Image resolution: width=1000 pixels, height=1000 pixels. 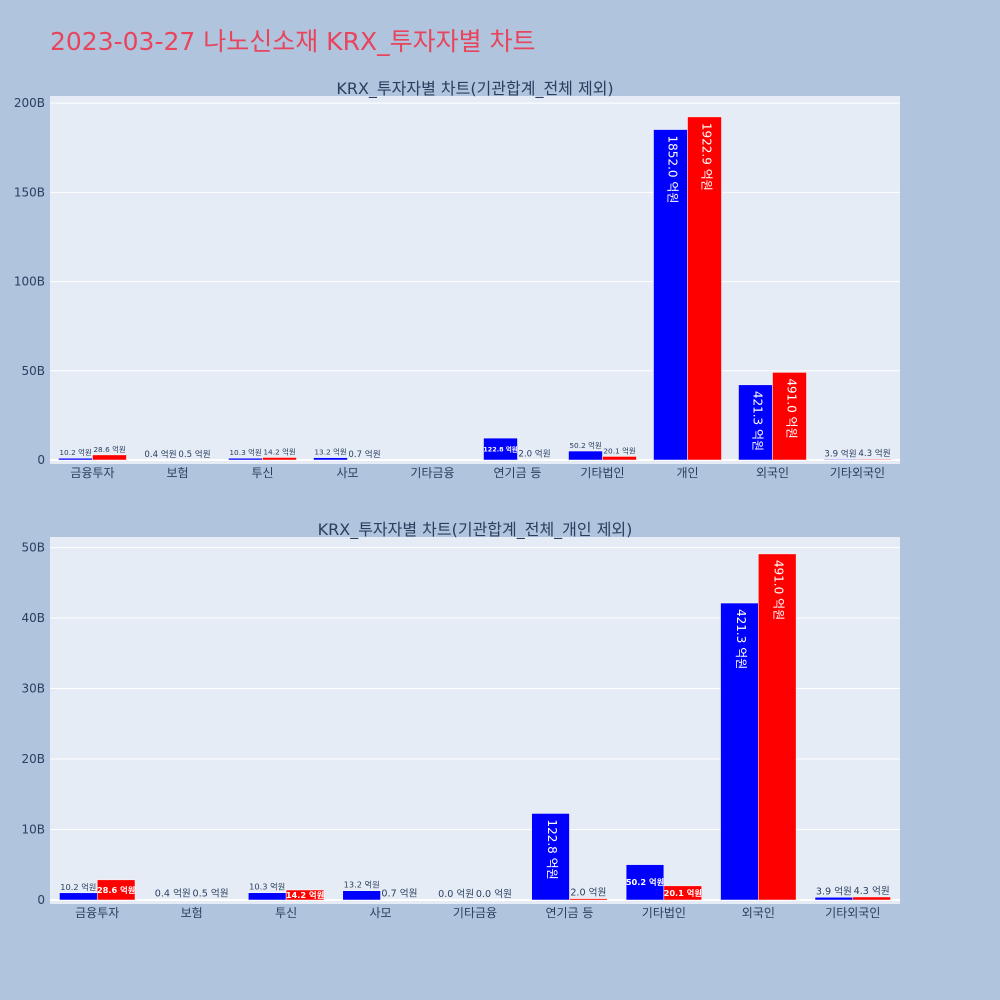 What do you see at coordinates (29, 192) in the screenshot?
I see `y-tick-label: 150B` at bounding box center [29, 192].